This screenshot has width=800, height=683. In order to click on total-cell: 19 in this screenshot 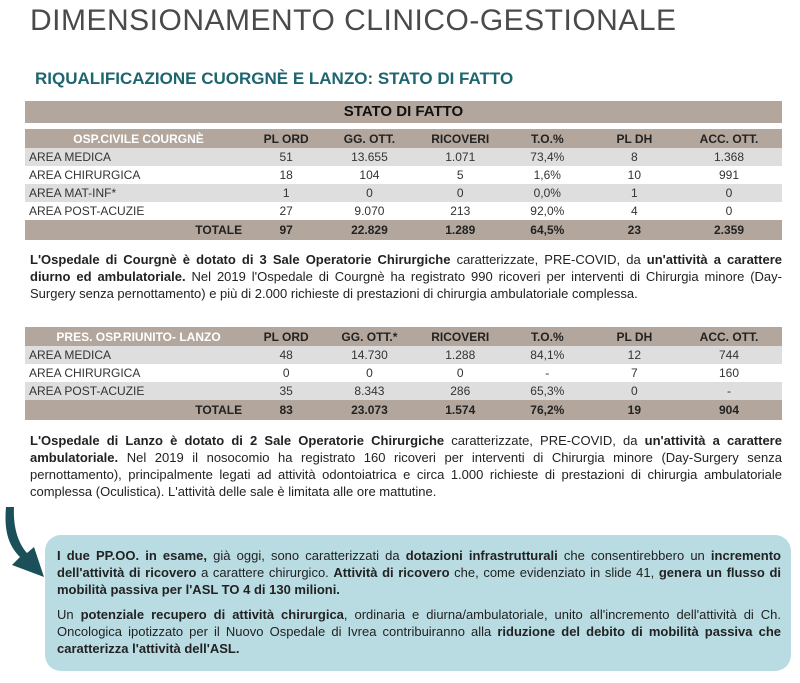, I will do `click(634, 410)`.